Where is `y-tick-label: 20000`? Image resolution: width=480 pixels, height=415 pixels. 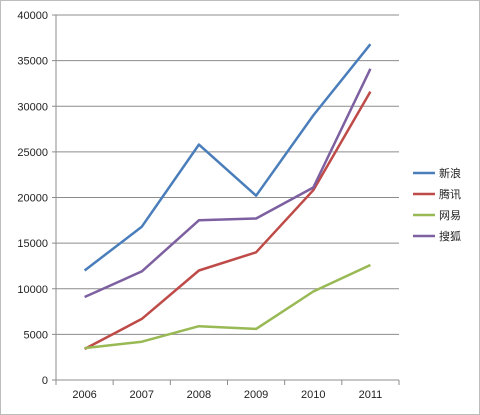
y-tick-label: 20000 is located at coordinates (32, 199).